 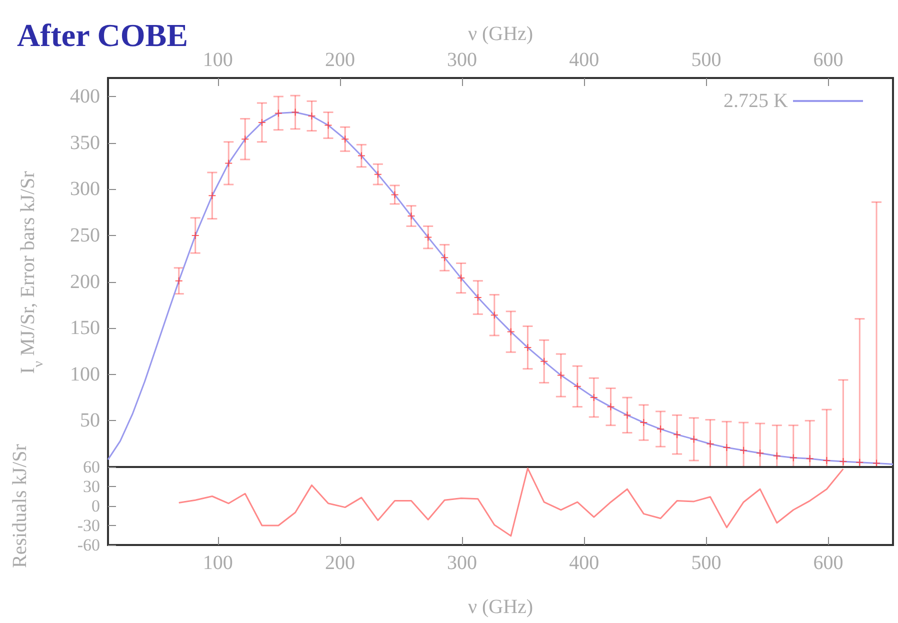 I want to click on y-tick-label: 30, so click(x=91, y=486).